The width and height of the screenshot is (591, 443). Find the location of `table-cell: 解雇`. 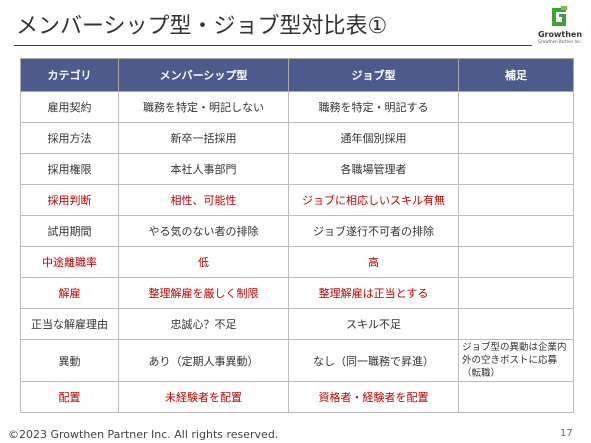

table-cell: 解雇 is located at coordinates (69, 293).